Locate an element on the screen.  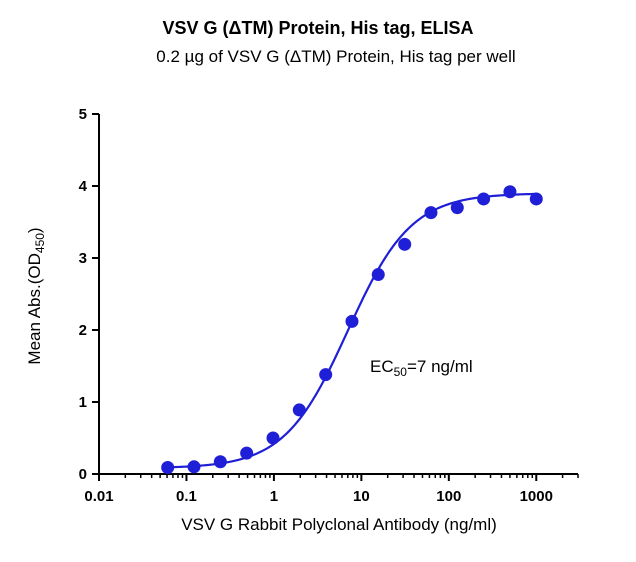
y-tick-label: 1 is located at coordinates (83, 402).